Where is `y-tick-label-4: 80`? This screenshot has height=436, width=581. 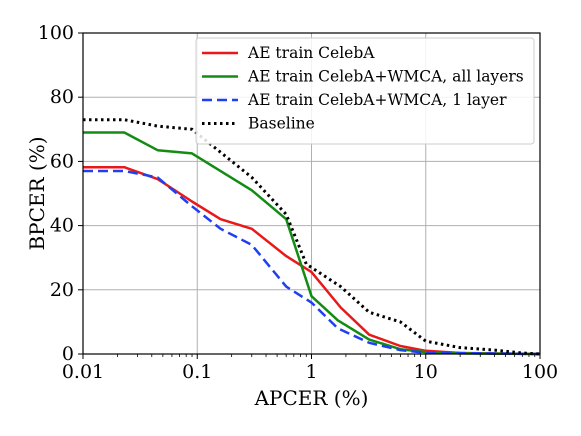
y-tick-label-4: 80 is located at coordinates (62, 97).